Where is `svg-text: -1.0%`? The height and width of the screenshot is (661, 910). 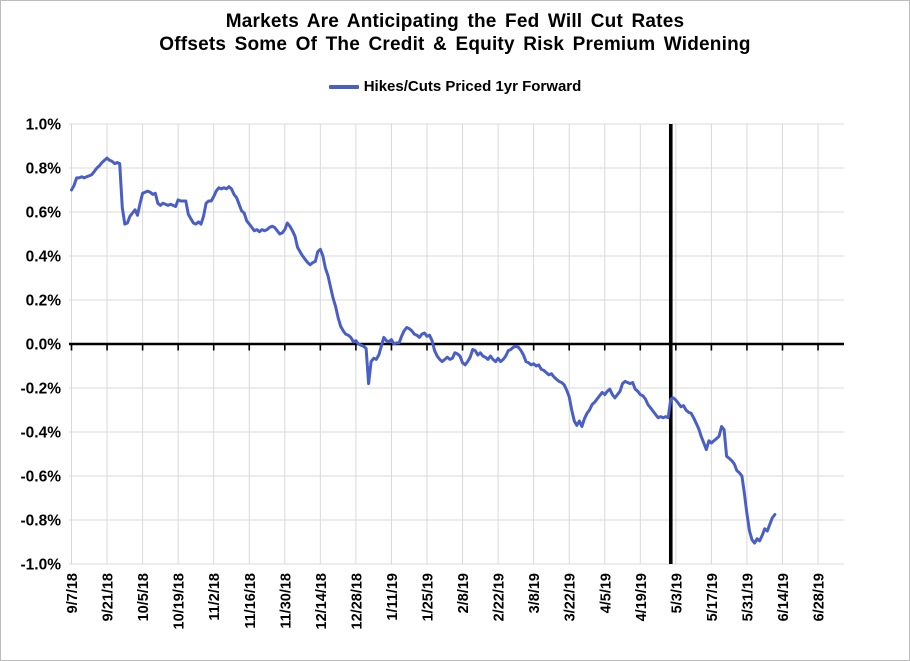 svg-text: -1.0% is located at coordinates (41, 565).